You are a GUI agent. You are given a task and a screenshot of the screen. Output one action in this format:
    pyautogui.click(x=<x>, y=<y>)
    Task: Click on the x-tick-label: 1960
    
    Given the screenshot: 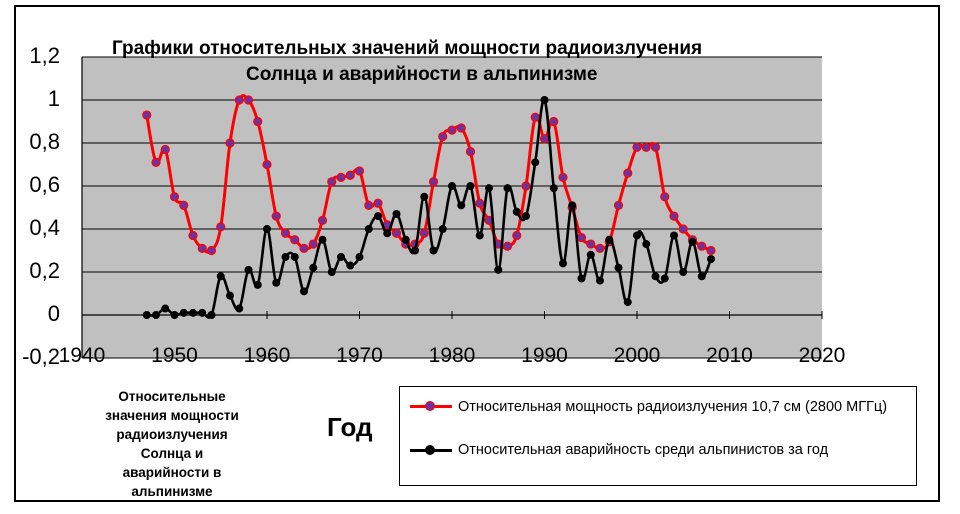 What is the action you would take?
    pyautogui.click(x=267, y=355)
    